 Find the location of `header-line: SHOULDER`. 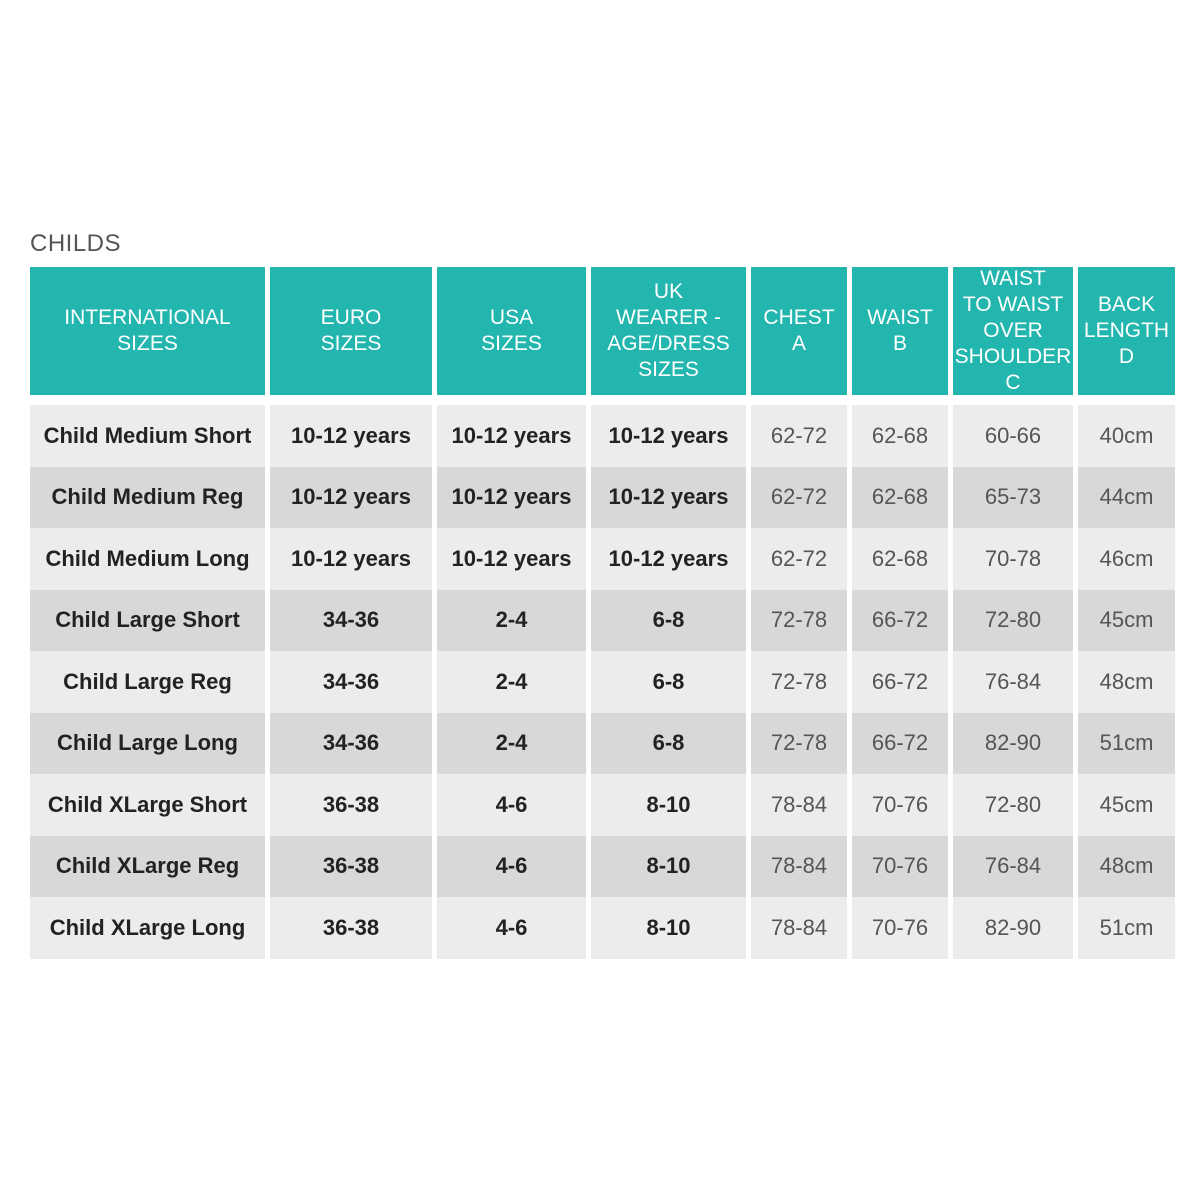

header-line: SHOULDER is located at coordinates (1013, 356).